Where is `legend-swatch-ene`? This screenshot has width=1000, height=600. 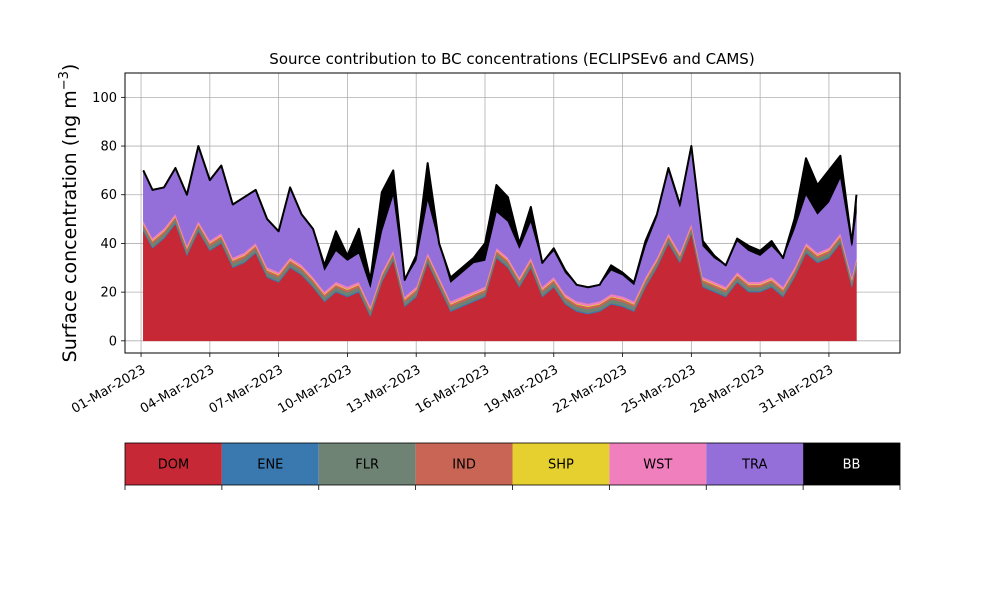
legend-swatch-ene is located at coordinates (270, 464).